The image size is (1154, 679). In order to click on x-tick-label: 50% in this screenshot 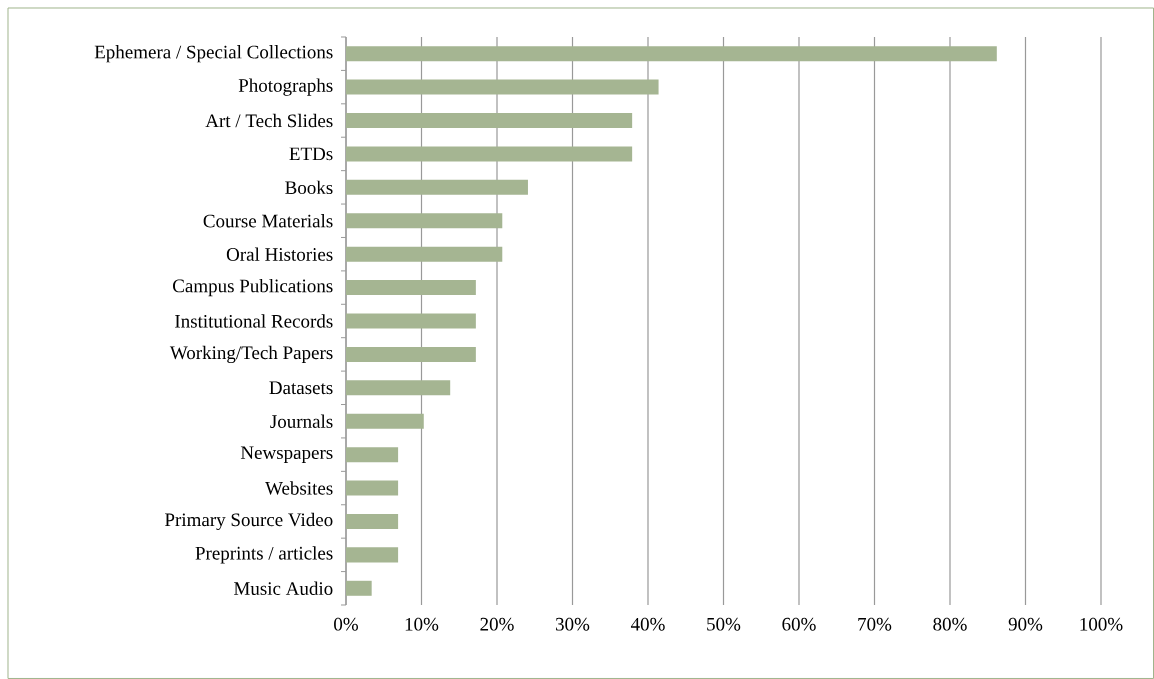, I will do `click(724, 624)`.